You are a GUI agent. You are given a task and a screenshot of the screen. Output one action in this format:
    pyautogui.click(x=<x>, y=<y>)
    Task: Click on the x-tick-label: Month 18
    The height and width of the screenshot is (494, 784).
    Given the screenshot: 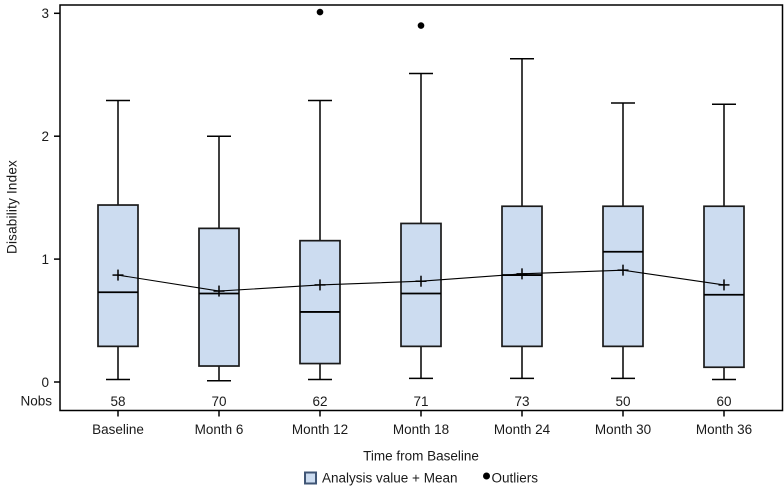 What is the action you would take?
    pyautogui.click(x=421, y=429)
    